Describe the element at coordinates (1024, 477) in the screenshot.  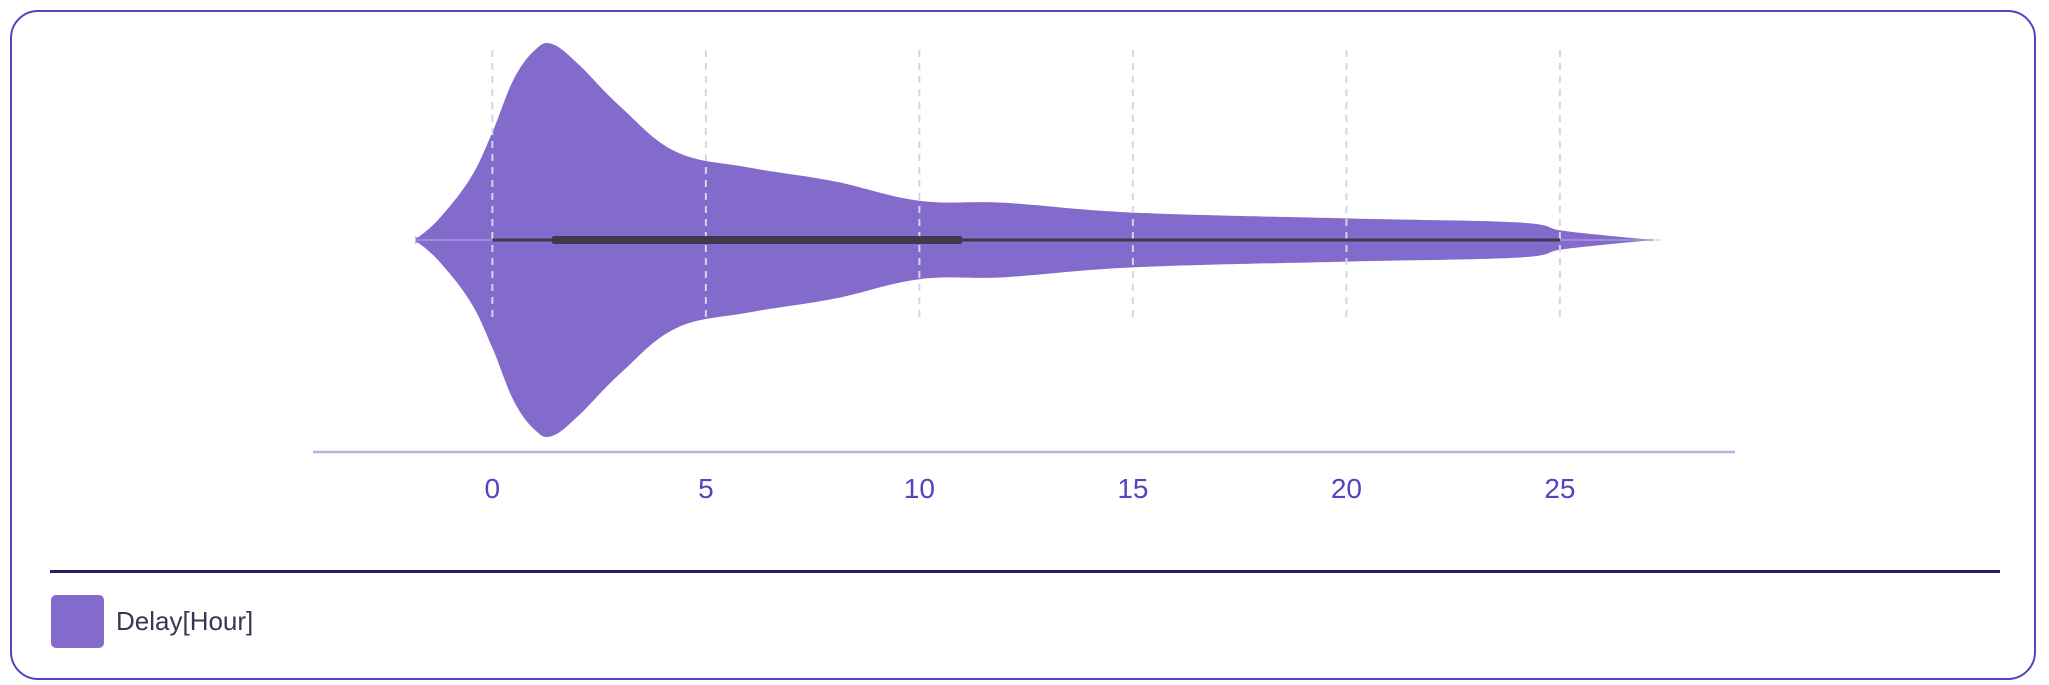
I see `axis-layer: 0 5 10 15 20 25` at that location.